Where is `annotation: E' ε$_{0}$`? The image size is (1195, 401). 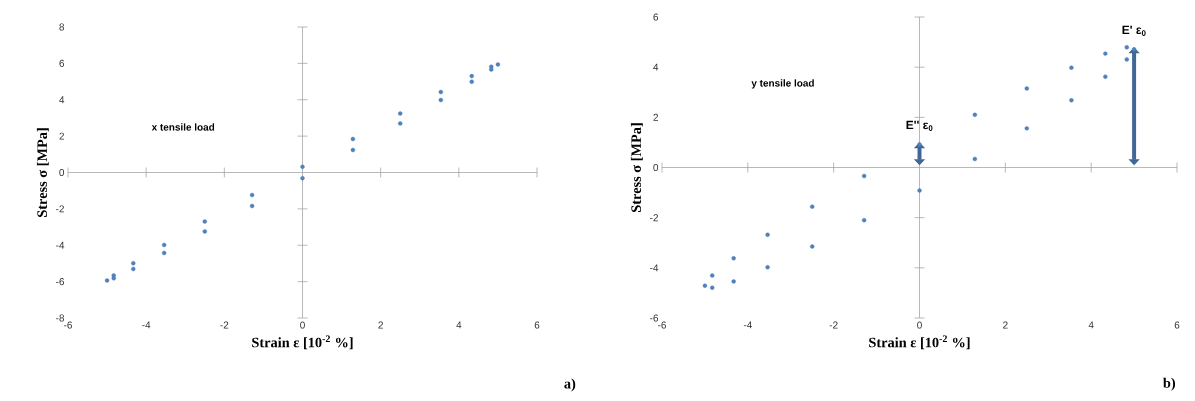
annotation: E' ε$_{0}$ is located at coordinates (1134, 30).